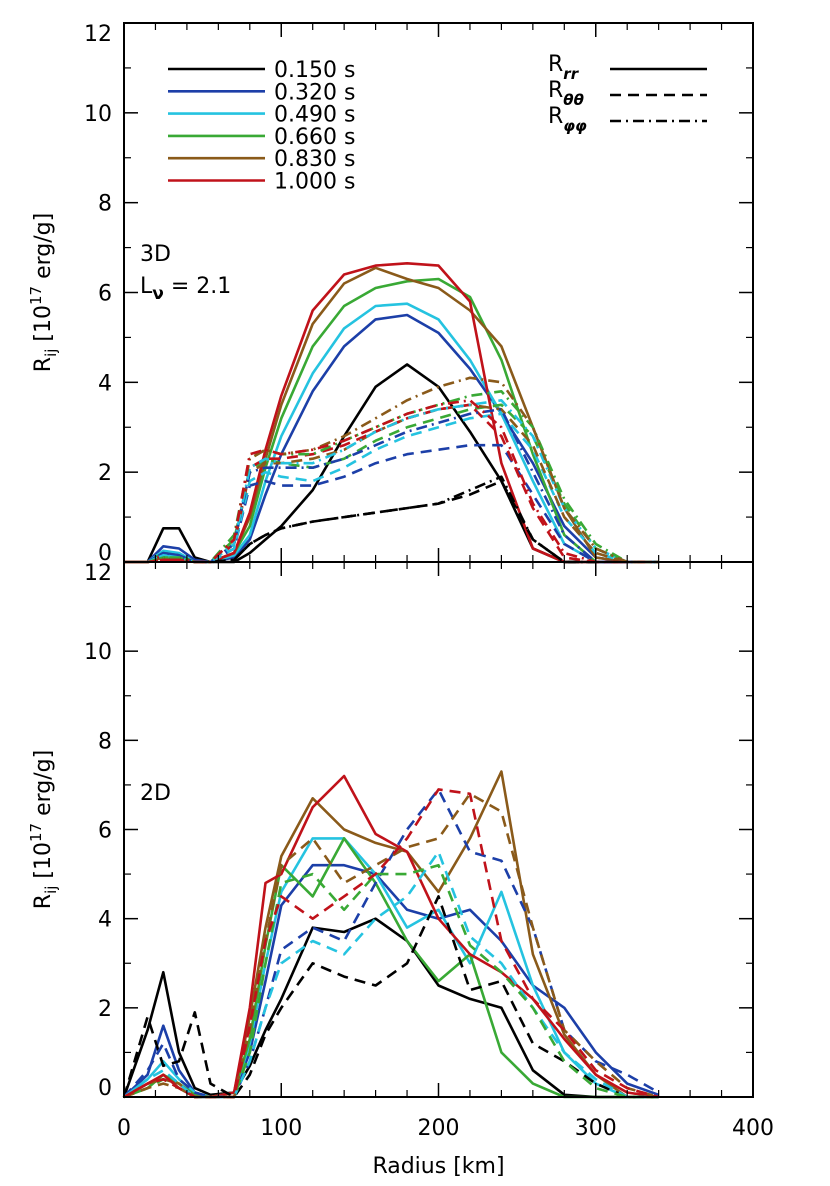 The image size is (830, 1186). I want to click on panel-label: 3D, so click(155, 254).